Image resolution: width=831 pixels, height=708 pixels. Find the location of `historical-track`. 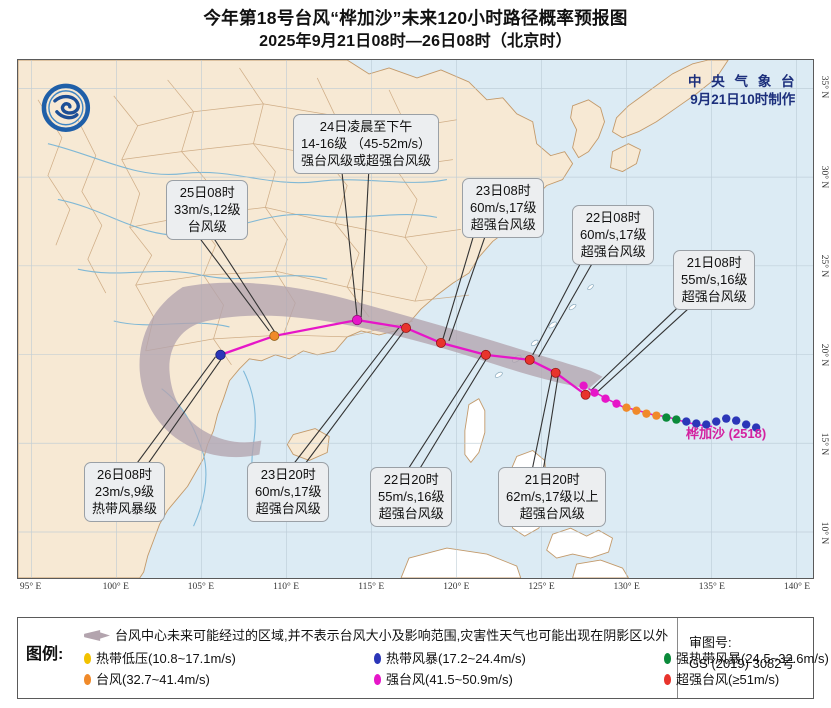

historical-track is located at coordinates (670, 406).